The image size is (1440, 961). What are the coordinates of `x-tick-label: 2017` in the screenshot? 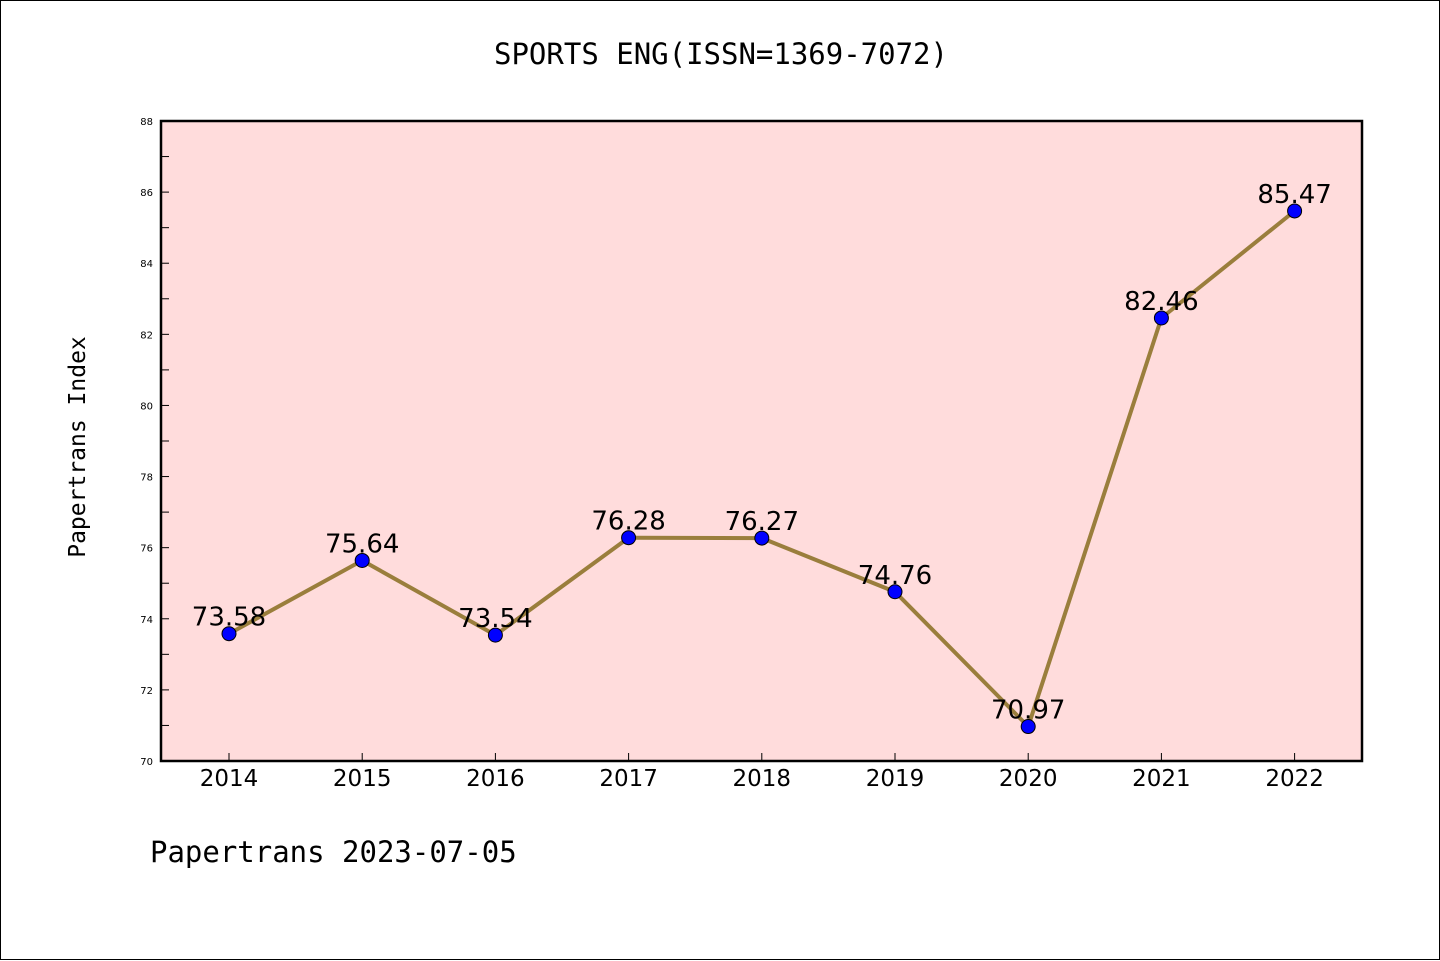 It's located at (628, 779).